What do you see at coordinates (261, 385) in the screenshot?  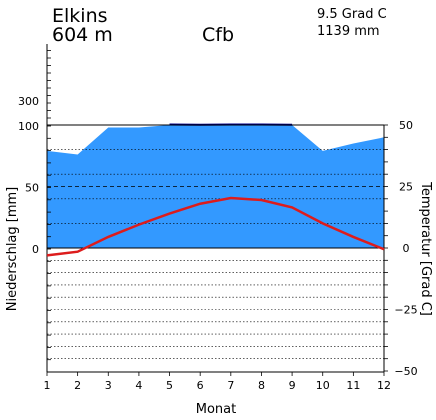 I see `month-tick-label: 8` at bounding box center [261, 385].